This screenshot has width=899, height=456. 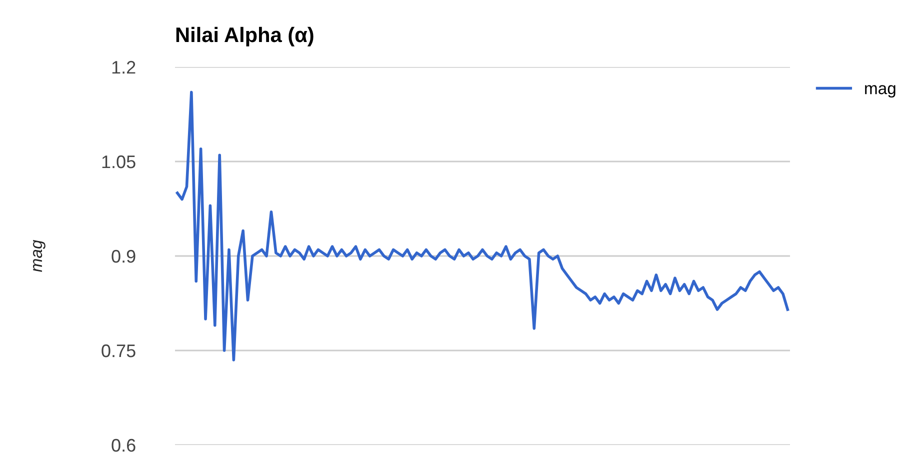 What do you see at coordinates (39, 256) in the screenshot?
I see `y-axis-title: mag` at bounding box center [39, 256].